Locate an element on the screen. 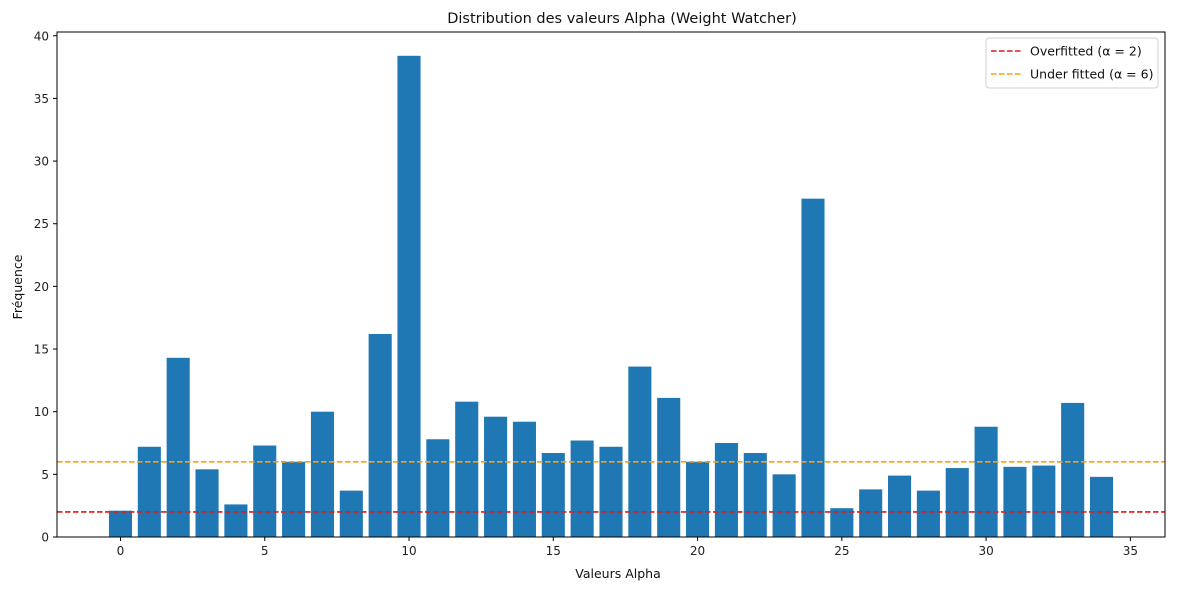 This screenshot has height=590, width=1189. x-tick-label: 30 is located at coordinates (985, 551).